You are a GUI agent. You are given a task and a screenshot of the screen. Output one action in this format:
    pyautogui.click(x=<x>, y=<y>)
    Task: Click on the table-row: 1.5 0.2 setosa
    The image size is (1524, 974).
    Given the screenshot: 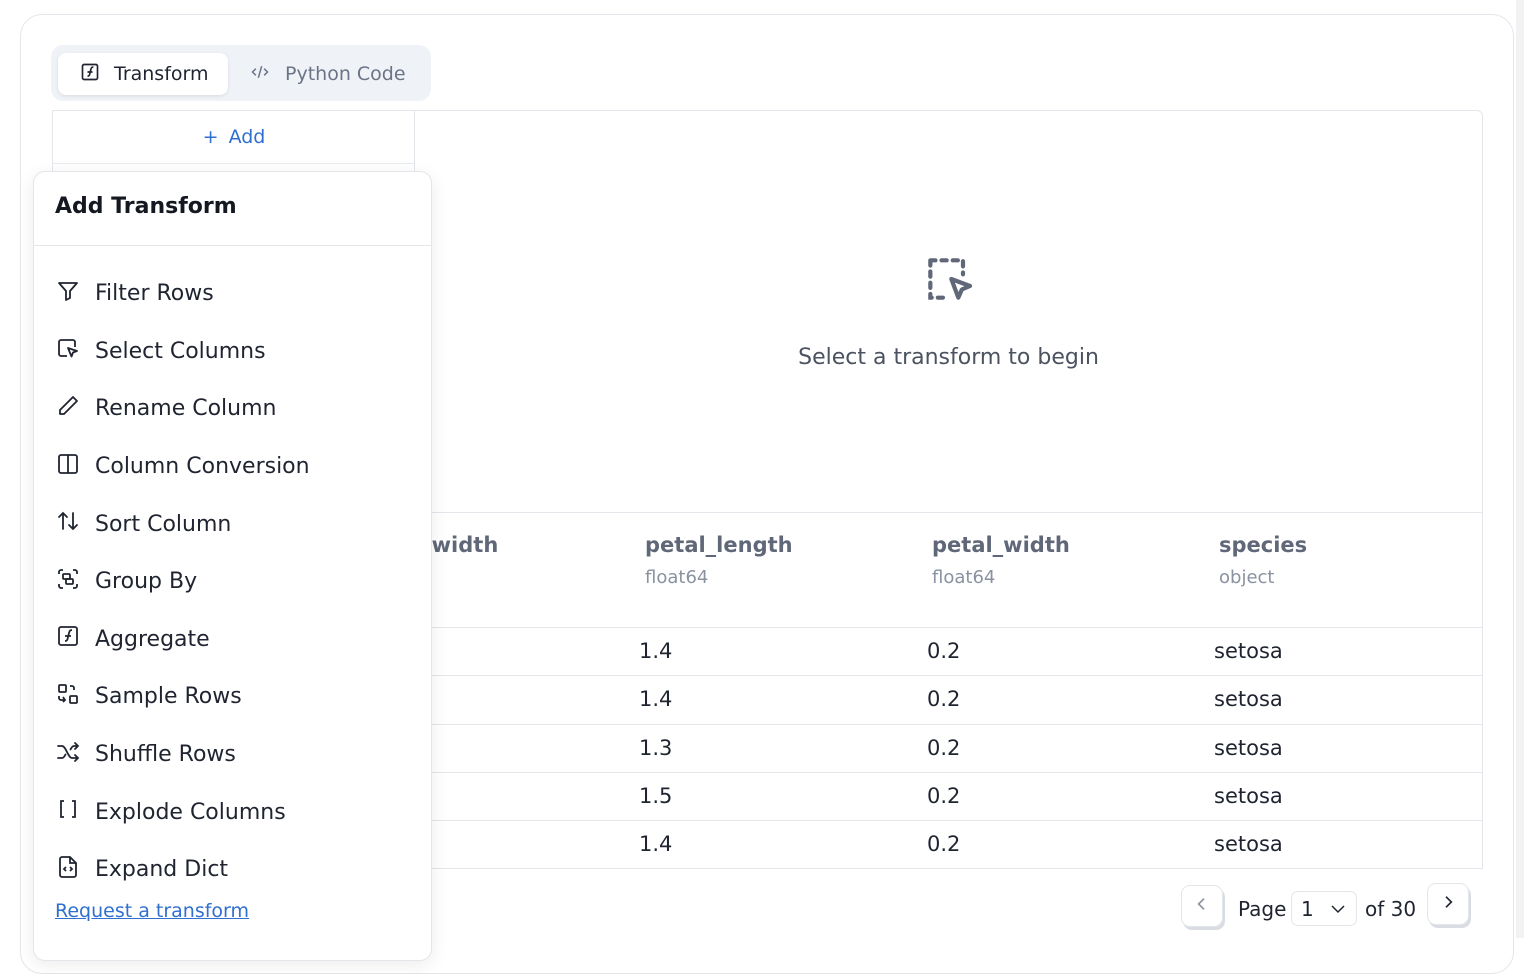 What is the action you would take?
    pyautogui.click(x=767, y=797)
    